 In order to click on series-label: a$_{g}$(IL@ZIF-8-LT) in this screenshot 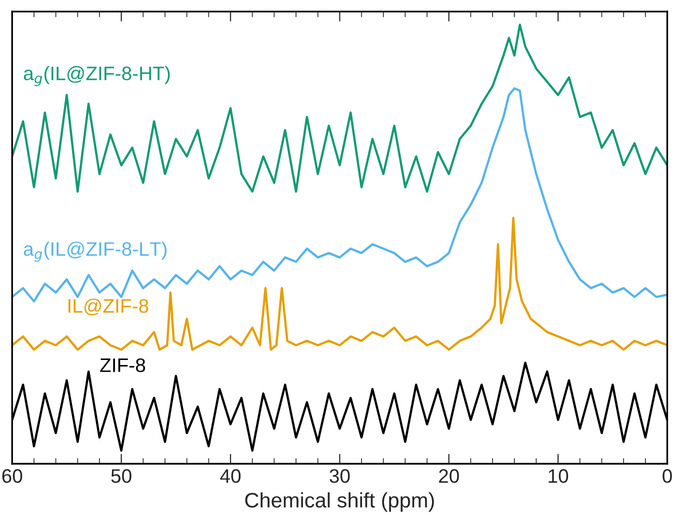, I will do `click(95, 252)`.